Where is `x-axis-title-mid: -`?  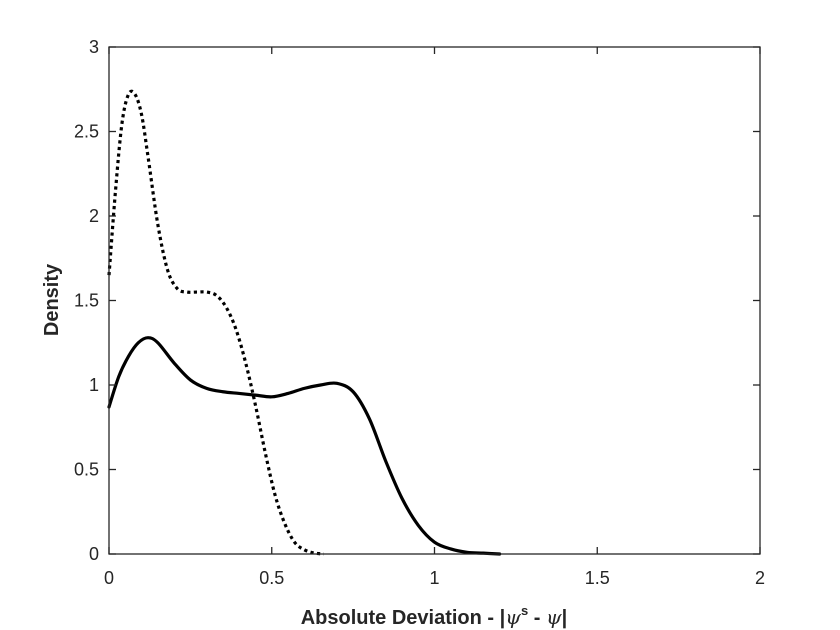
x-axis-title-mid: - is located at coordinates (537, 618).